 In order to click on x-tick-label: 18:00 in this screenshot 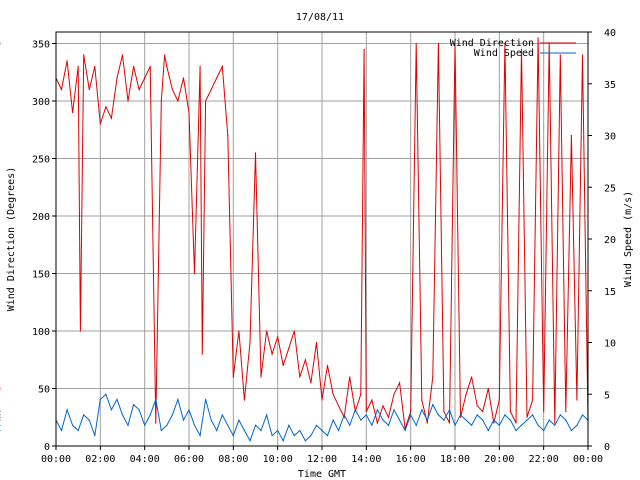, I will do `click(455, 459)`.